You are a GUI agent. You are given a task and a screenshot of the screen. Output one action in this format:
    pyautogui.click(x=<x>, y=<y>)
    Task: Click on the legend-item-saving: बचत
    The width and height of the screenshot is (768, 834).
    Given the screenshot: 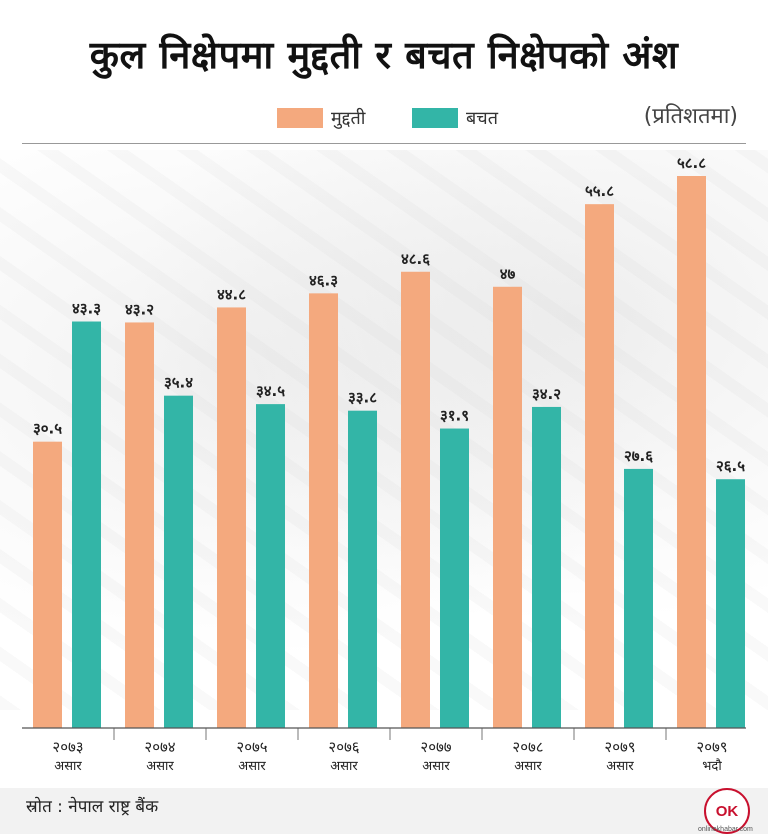 What is the action you would take?
    pyautogui.click(x=455, y=118)
    